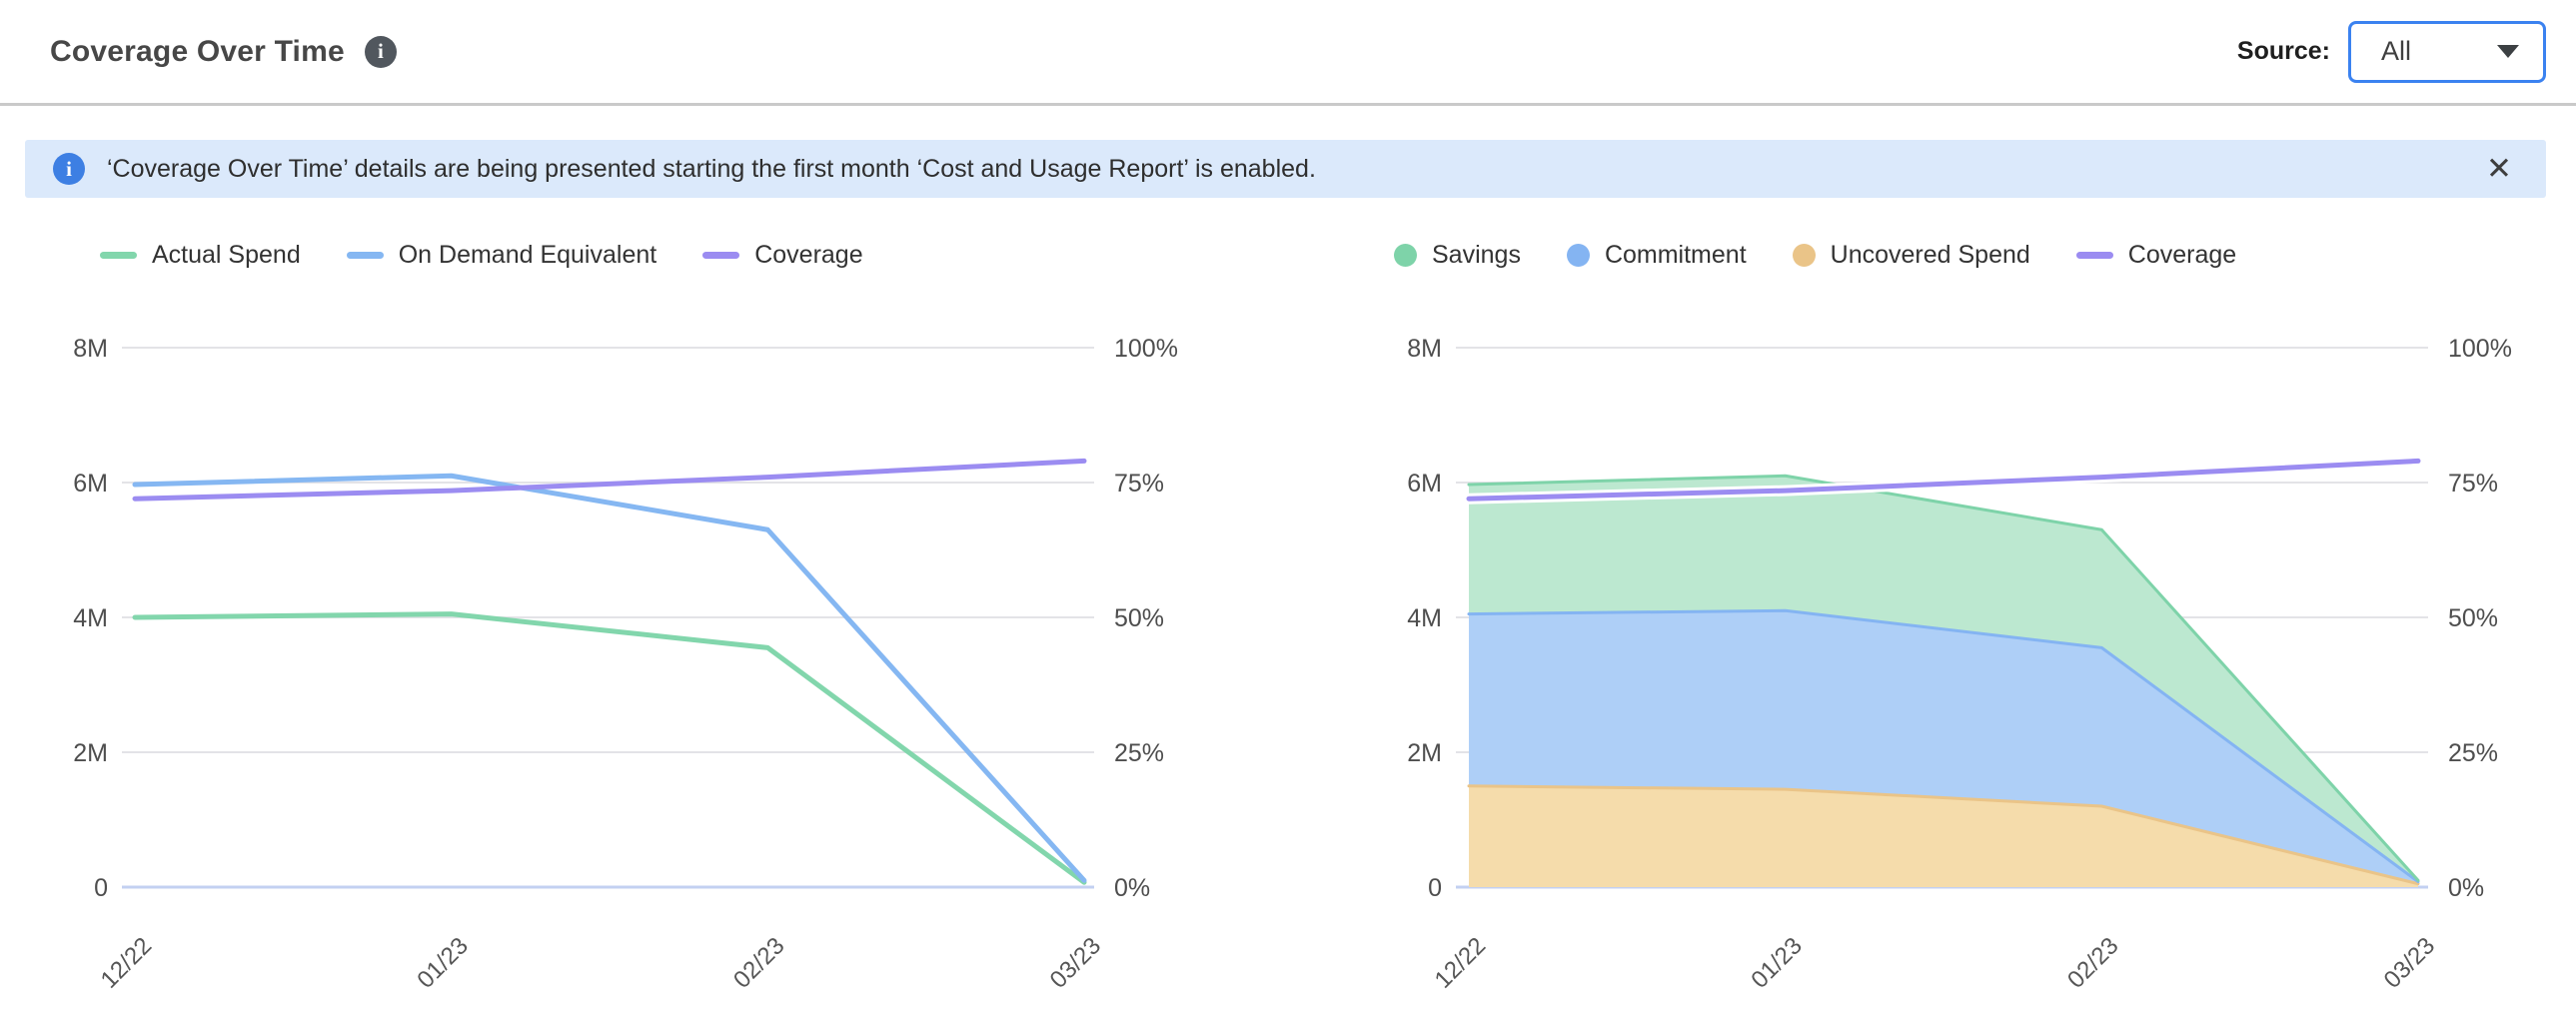 The height and width of the screenshot is (1015, 2576). I want to click on area-uncovered-spend, so click(1943, 836).